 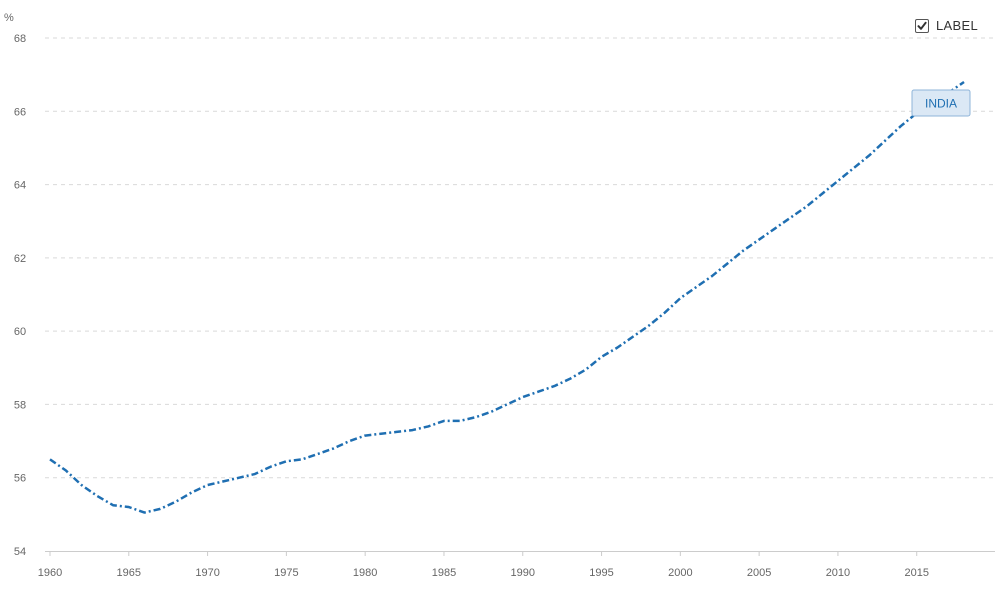 What do you see at coordinates (916, 573) in the screenshot?
I see `x-tick-label: 2015` at bounding box center [916, 573].